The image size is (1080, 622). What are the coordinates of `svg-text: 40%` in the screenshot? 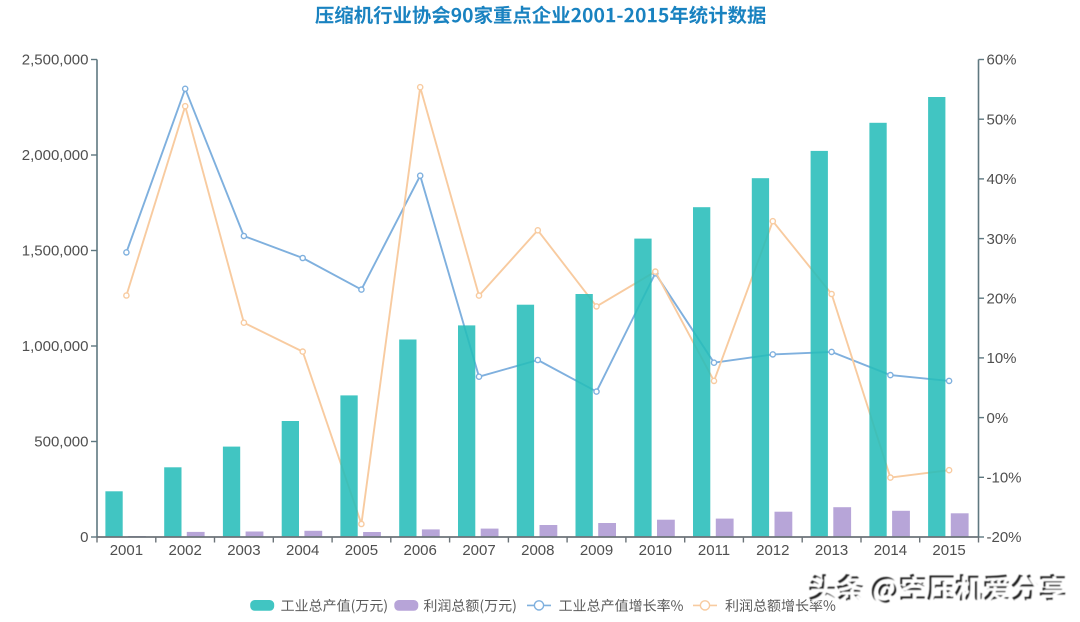 It's located at (1002, 179).